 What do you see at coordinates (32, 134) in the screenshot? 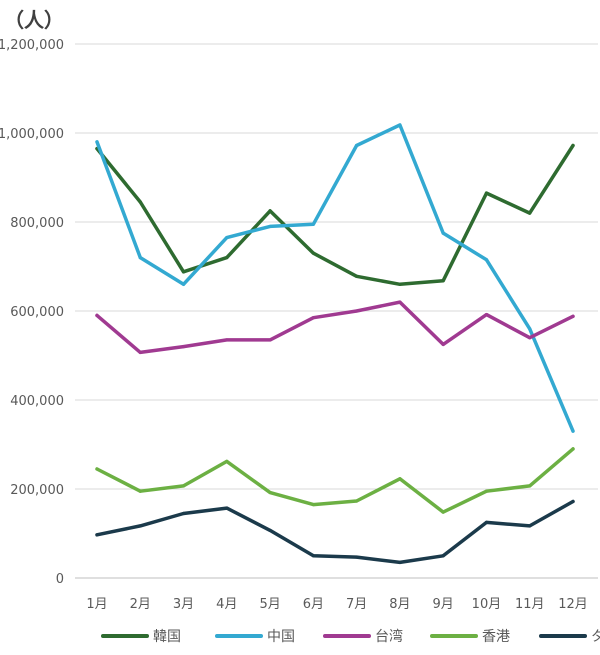
I see `y-tick-label: 1,000,000` at bounding box center [32, 134].